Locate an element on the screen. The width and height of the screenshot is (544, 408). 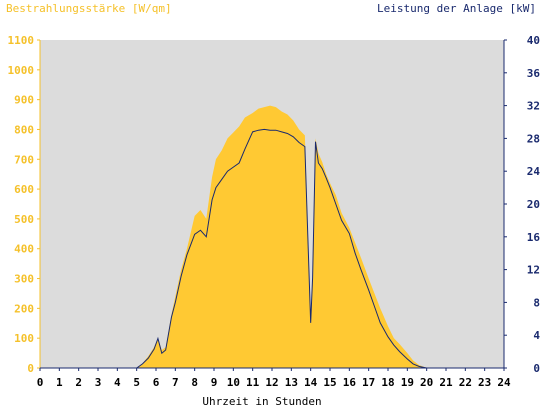
right-tick-label: 20 is located at coordinates (533, 204).